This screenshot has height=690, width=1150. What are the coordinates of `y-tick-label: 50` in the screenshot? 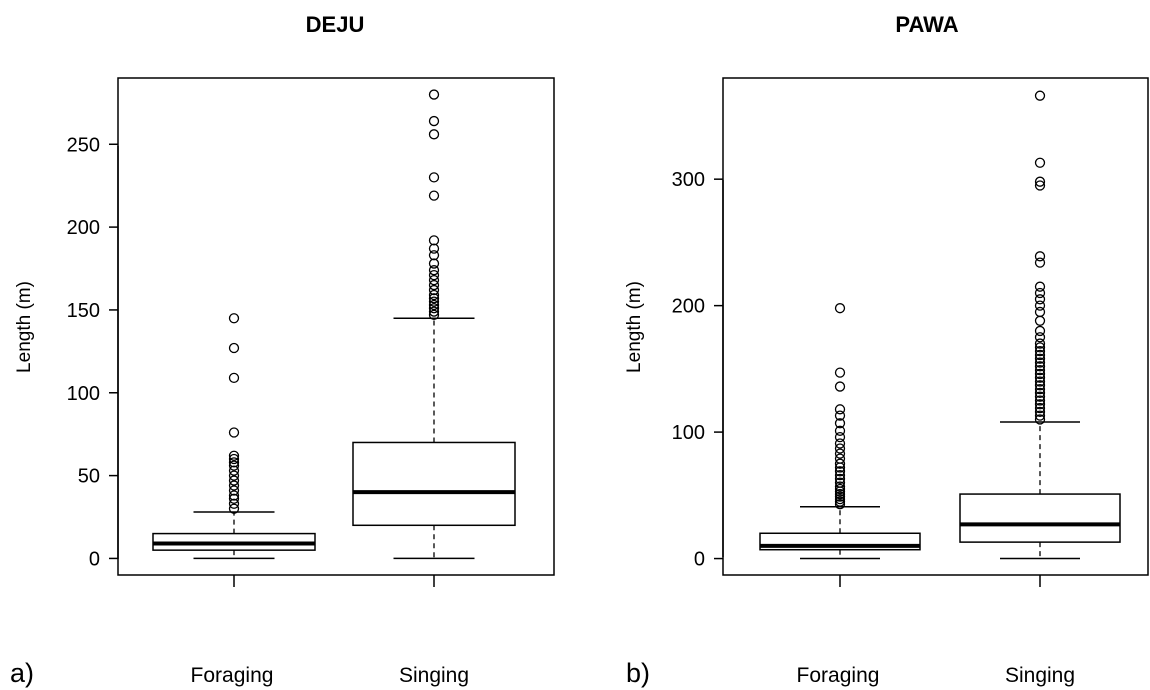 It's located at (89, 477).